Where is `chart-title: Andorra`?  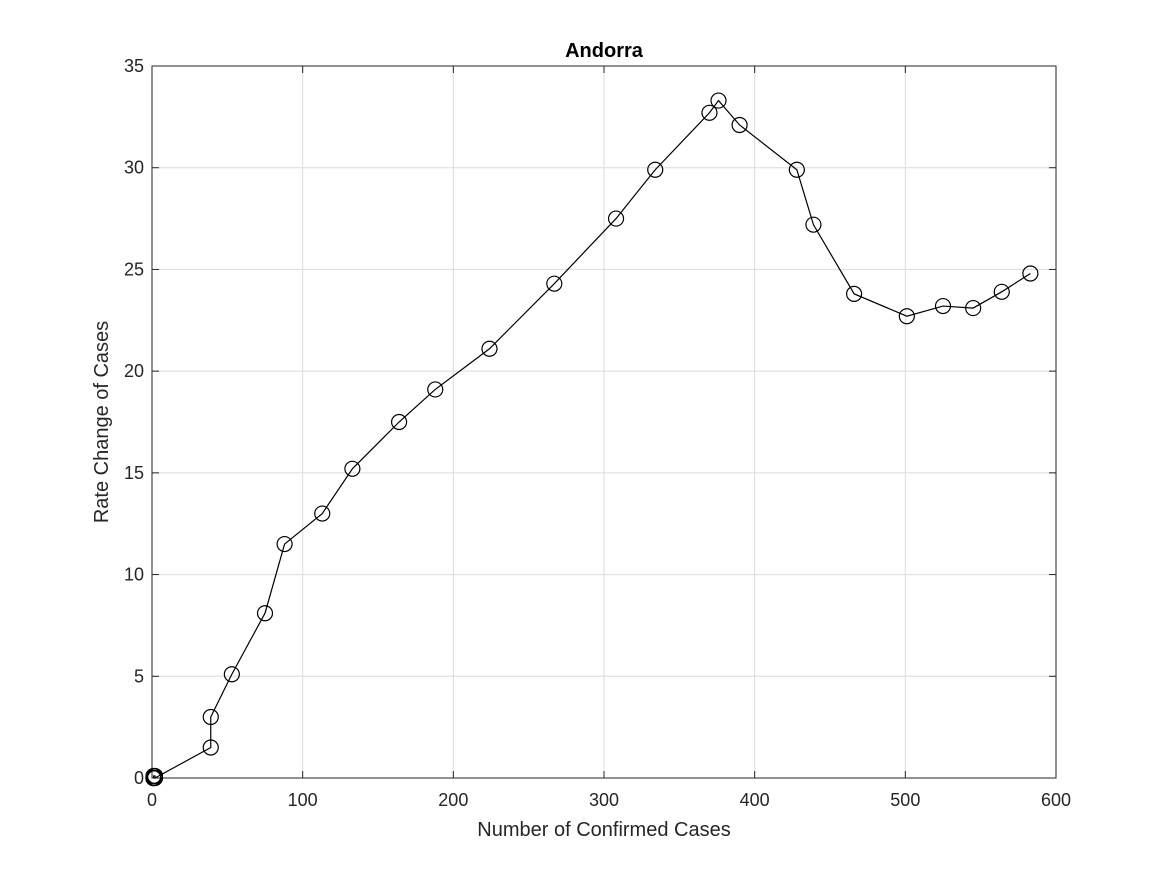 chart-title: Andorra is located at coordinates (604, 51).